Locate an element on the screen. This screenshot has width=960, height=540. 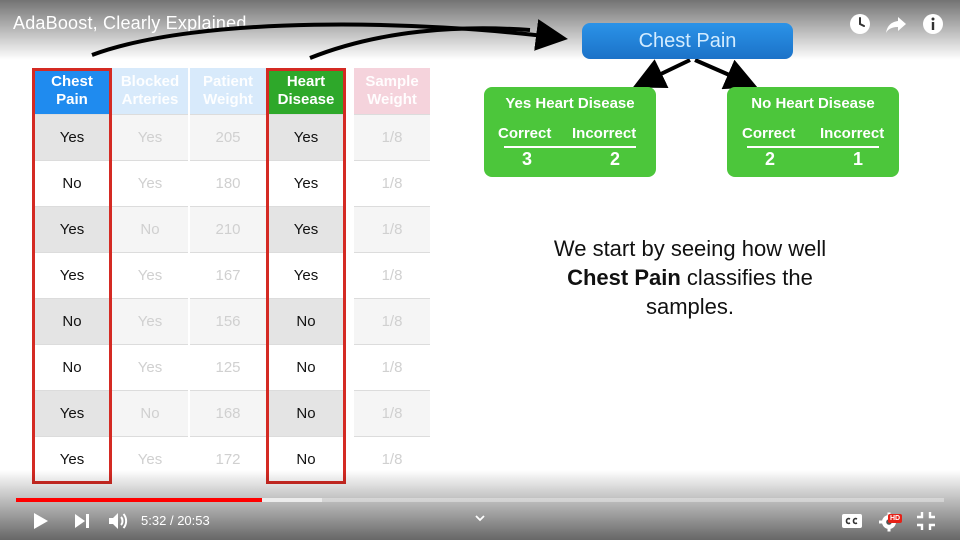
clock-icon is located at coordinates (860, 24).